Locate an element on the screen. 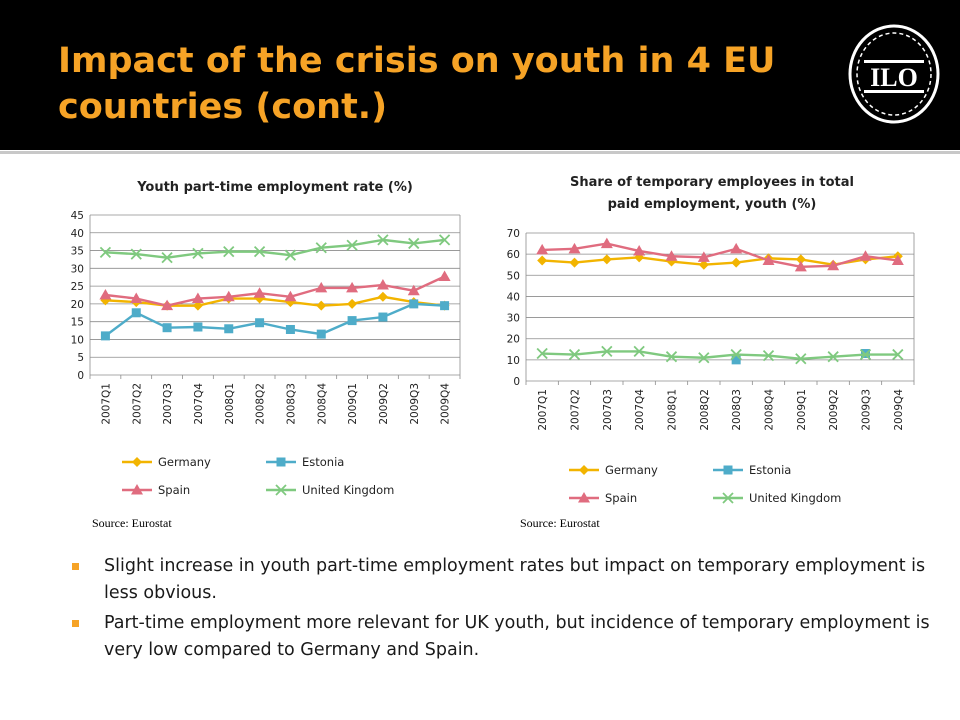  x-tick-label: 2007Q2 is located at coordinates (137, 404).